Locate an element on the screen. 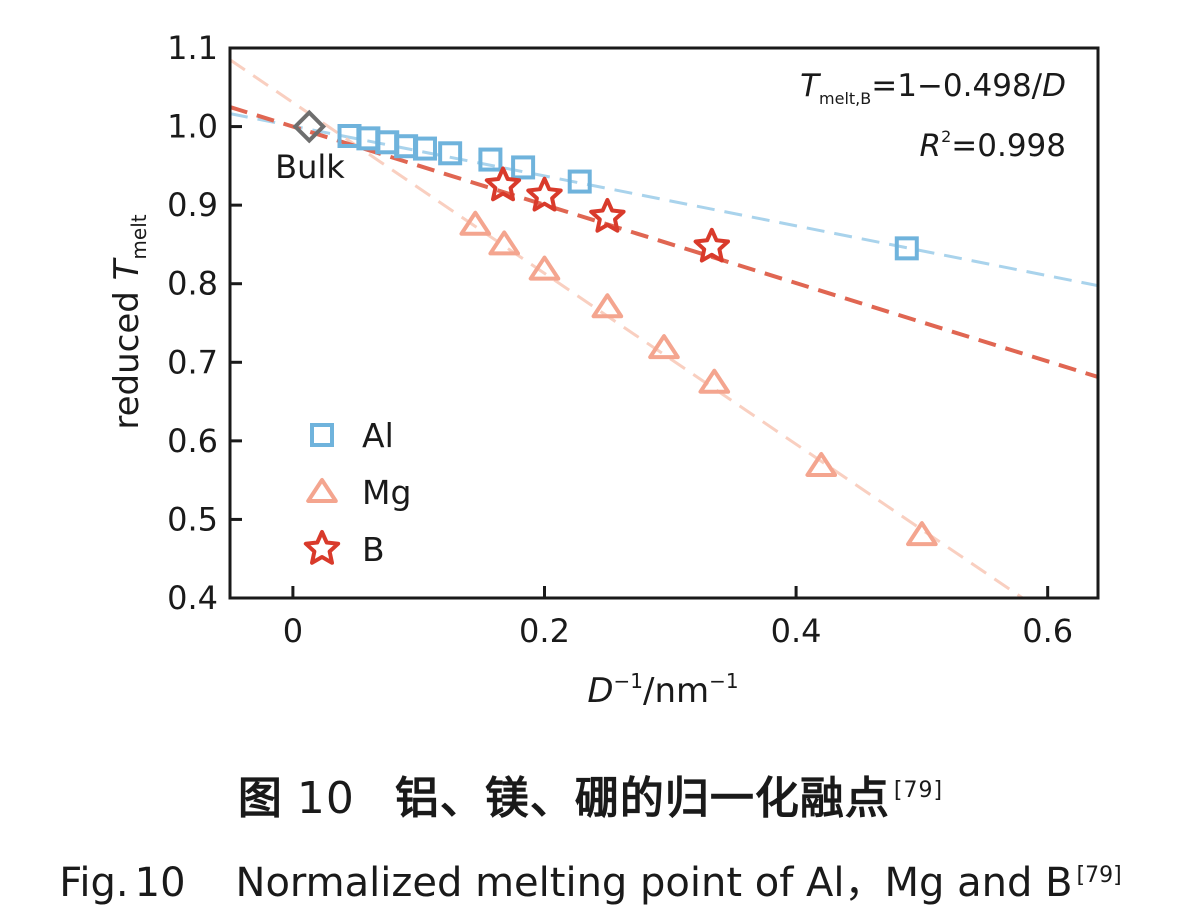 This screenshot has width=1181, height=924. legend-label-b: B is located at coordinates (373, 549).